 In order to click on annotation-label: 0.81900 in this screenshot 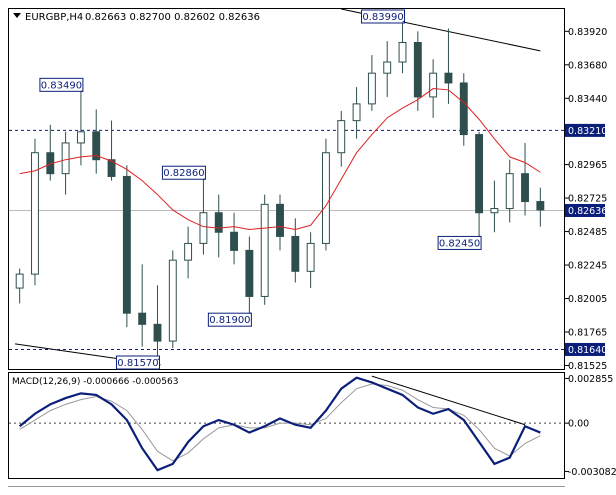, I will do `click(229, 320)`.